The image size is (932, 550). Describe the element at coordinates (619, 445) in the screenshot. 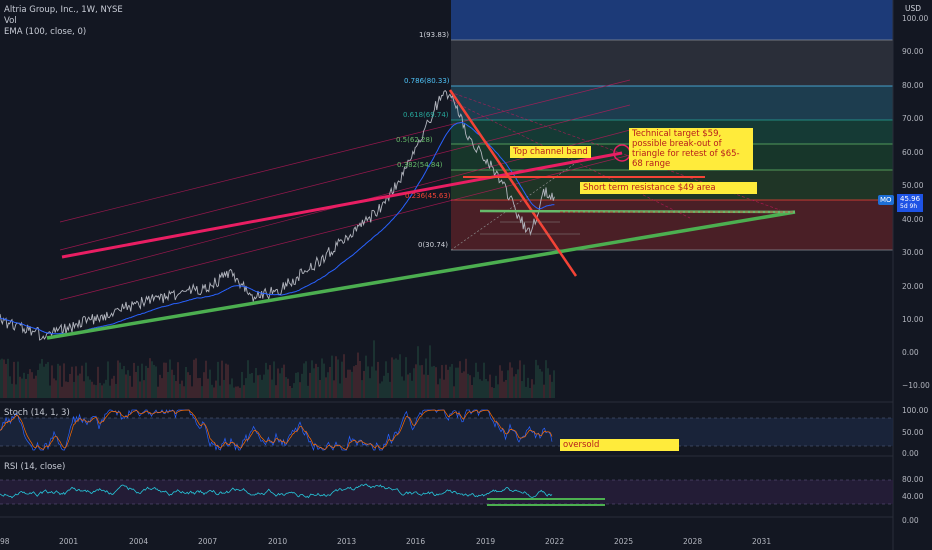

I see `oversold-note: oversold` at that location.